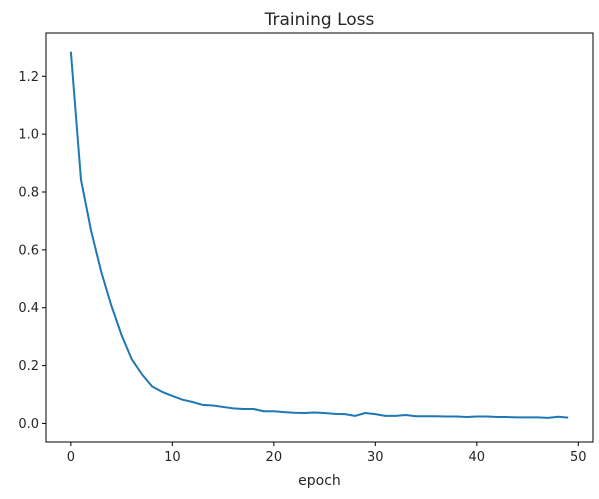  Describe the element at coordinates (28, 250) in the screenshot. I see `y-tick-label: 0.6` at that location.